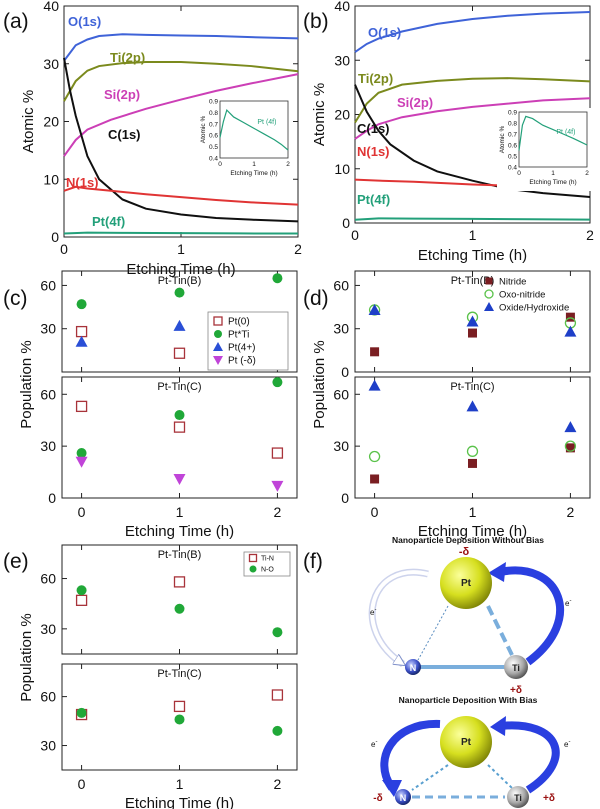 The height and width of the screenshot is (809, 600). What do you see at coordinates (316, 298) in the screenshot?
I see `panel-label-d: (d)` at bounding box center [316, 298].